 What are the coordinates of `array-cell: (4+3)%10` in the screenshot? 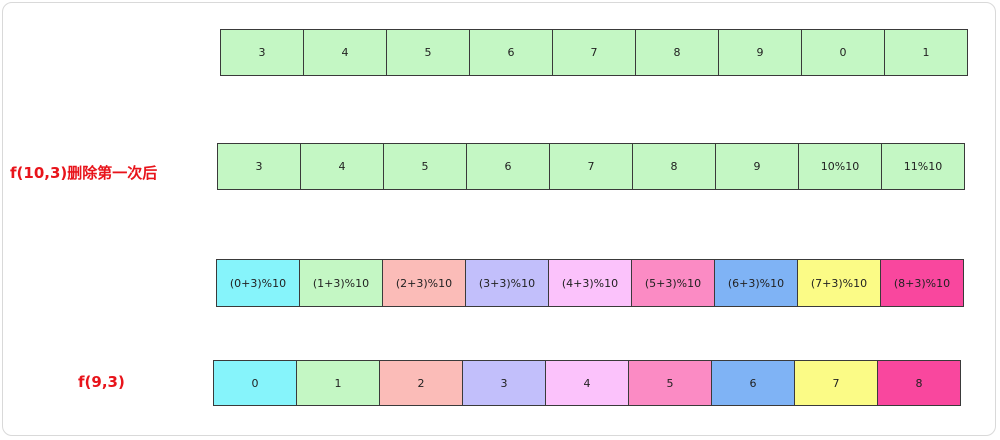 It's located at (590, 283).